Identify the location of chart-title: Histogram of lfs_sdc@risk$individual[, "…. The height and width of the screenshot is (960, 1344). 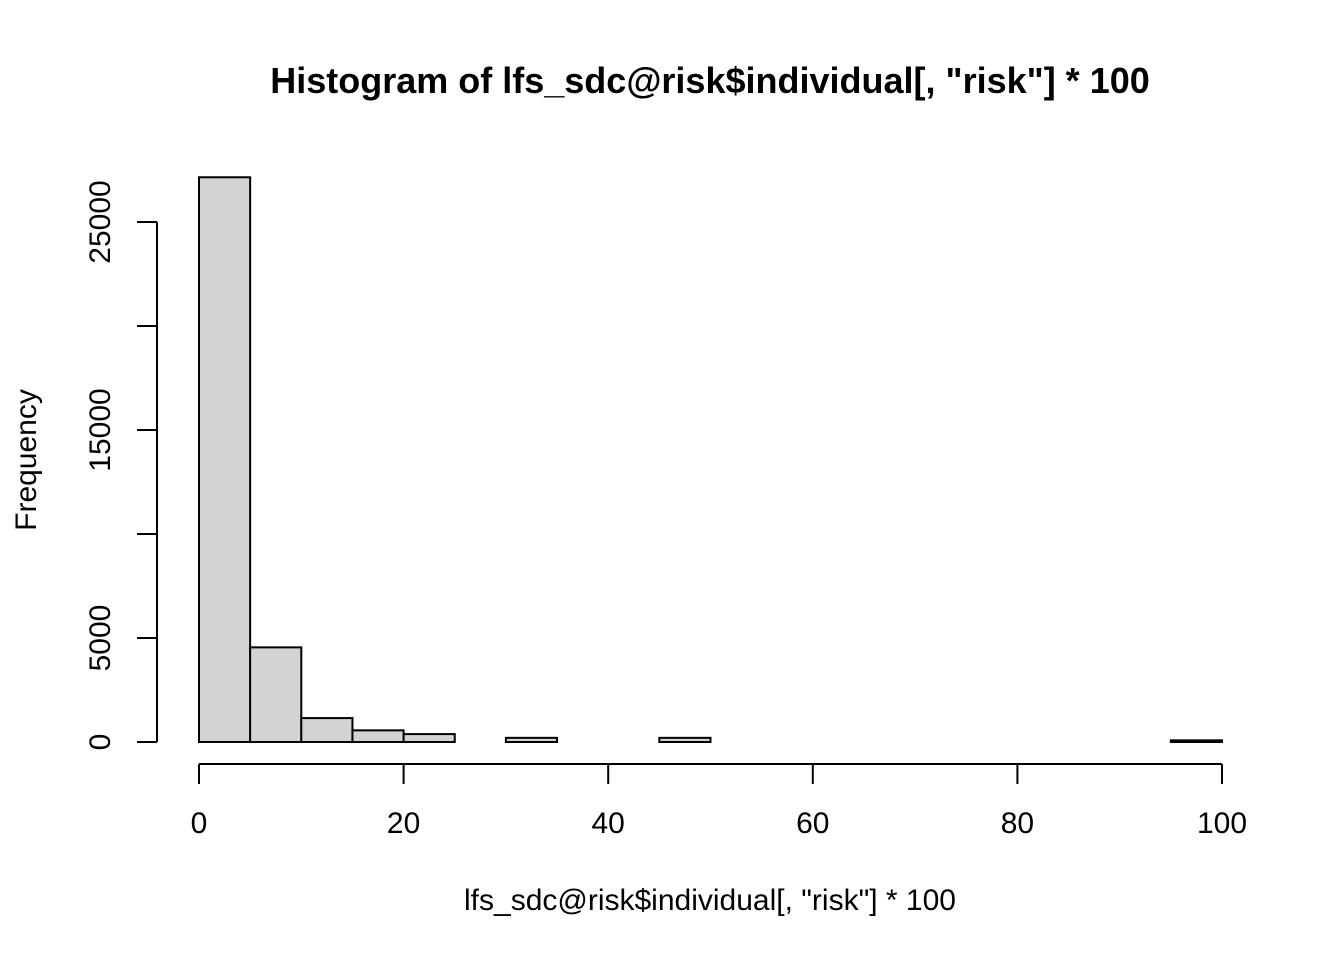
(710, 80).